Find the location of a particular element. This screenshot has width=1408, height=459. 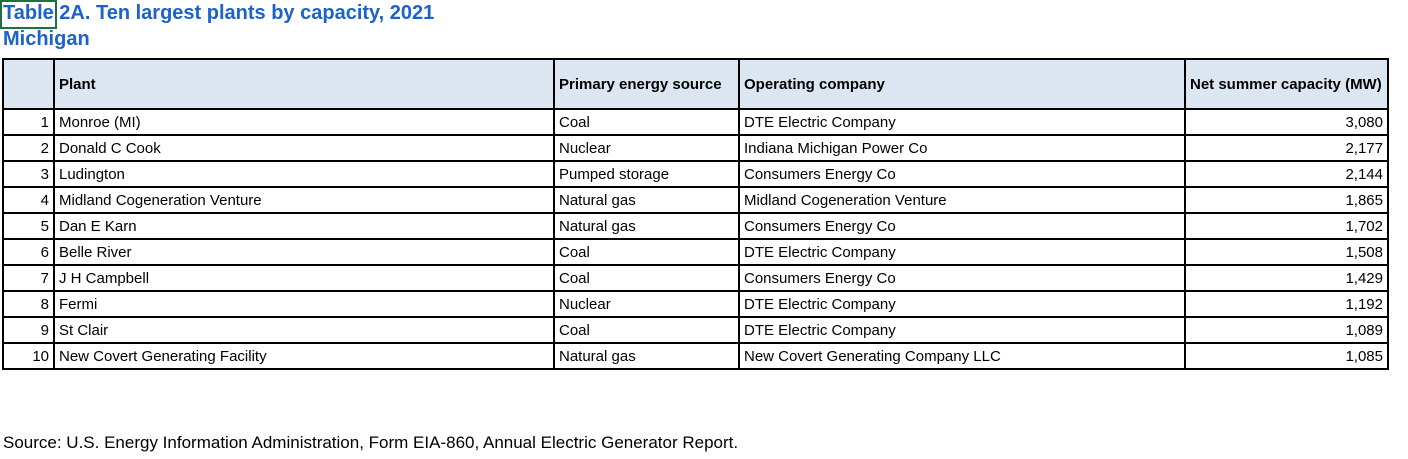

header-rank is located at coordinates (28, 84).